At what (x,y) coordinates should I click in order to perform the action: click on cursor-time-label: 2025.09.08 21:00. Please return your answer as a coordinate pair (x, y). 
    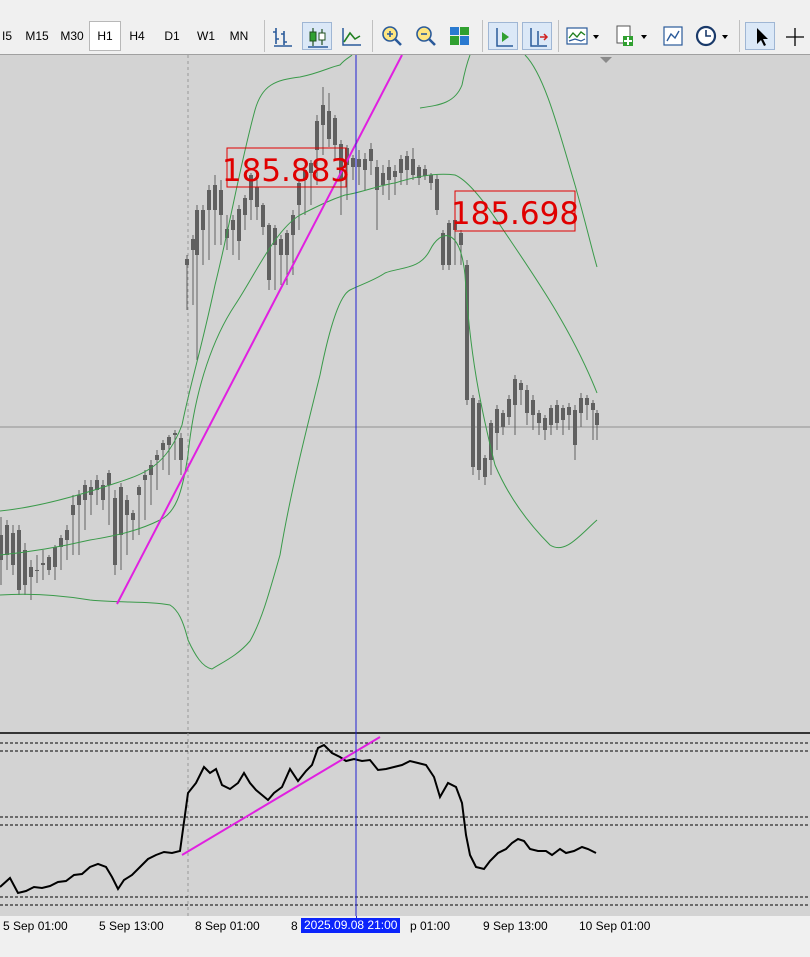
    Looking at the image, I should click on (351, 925).